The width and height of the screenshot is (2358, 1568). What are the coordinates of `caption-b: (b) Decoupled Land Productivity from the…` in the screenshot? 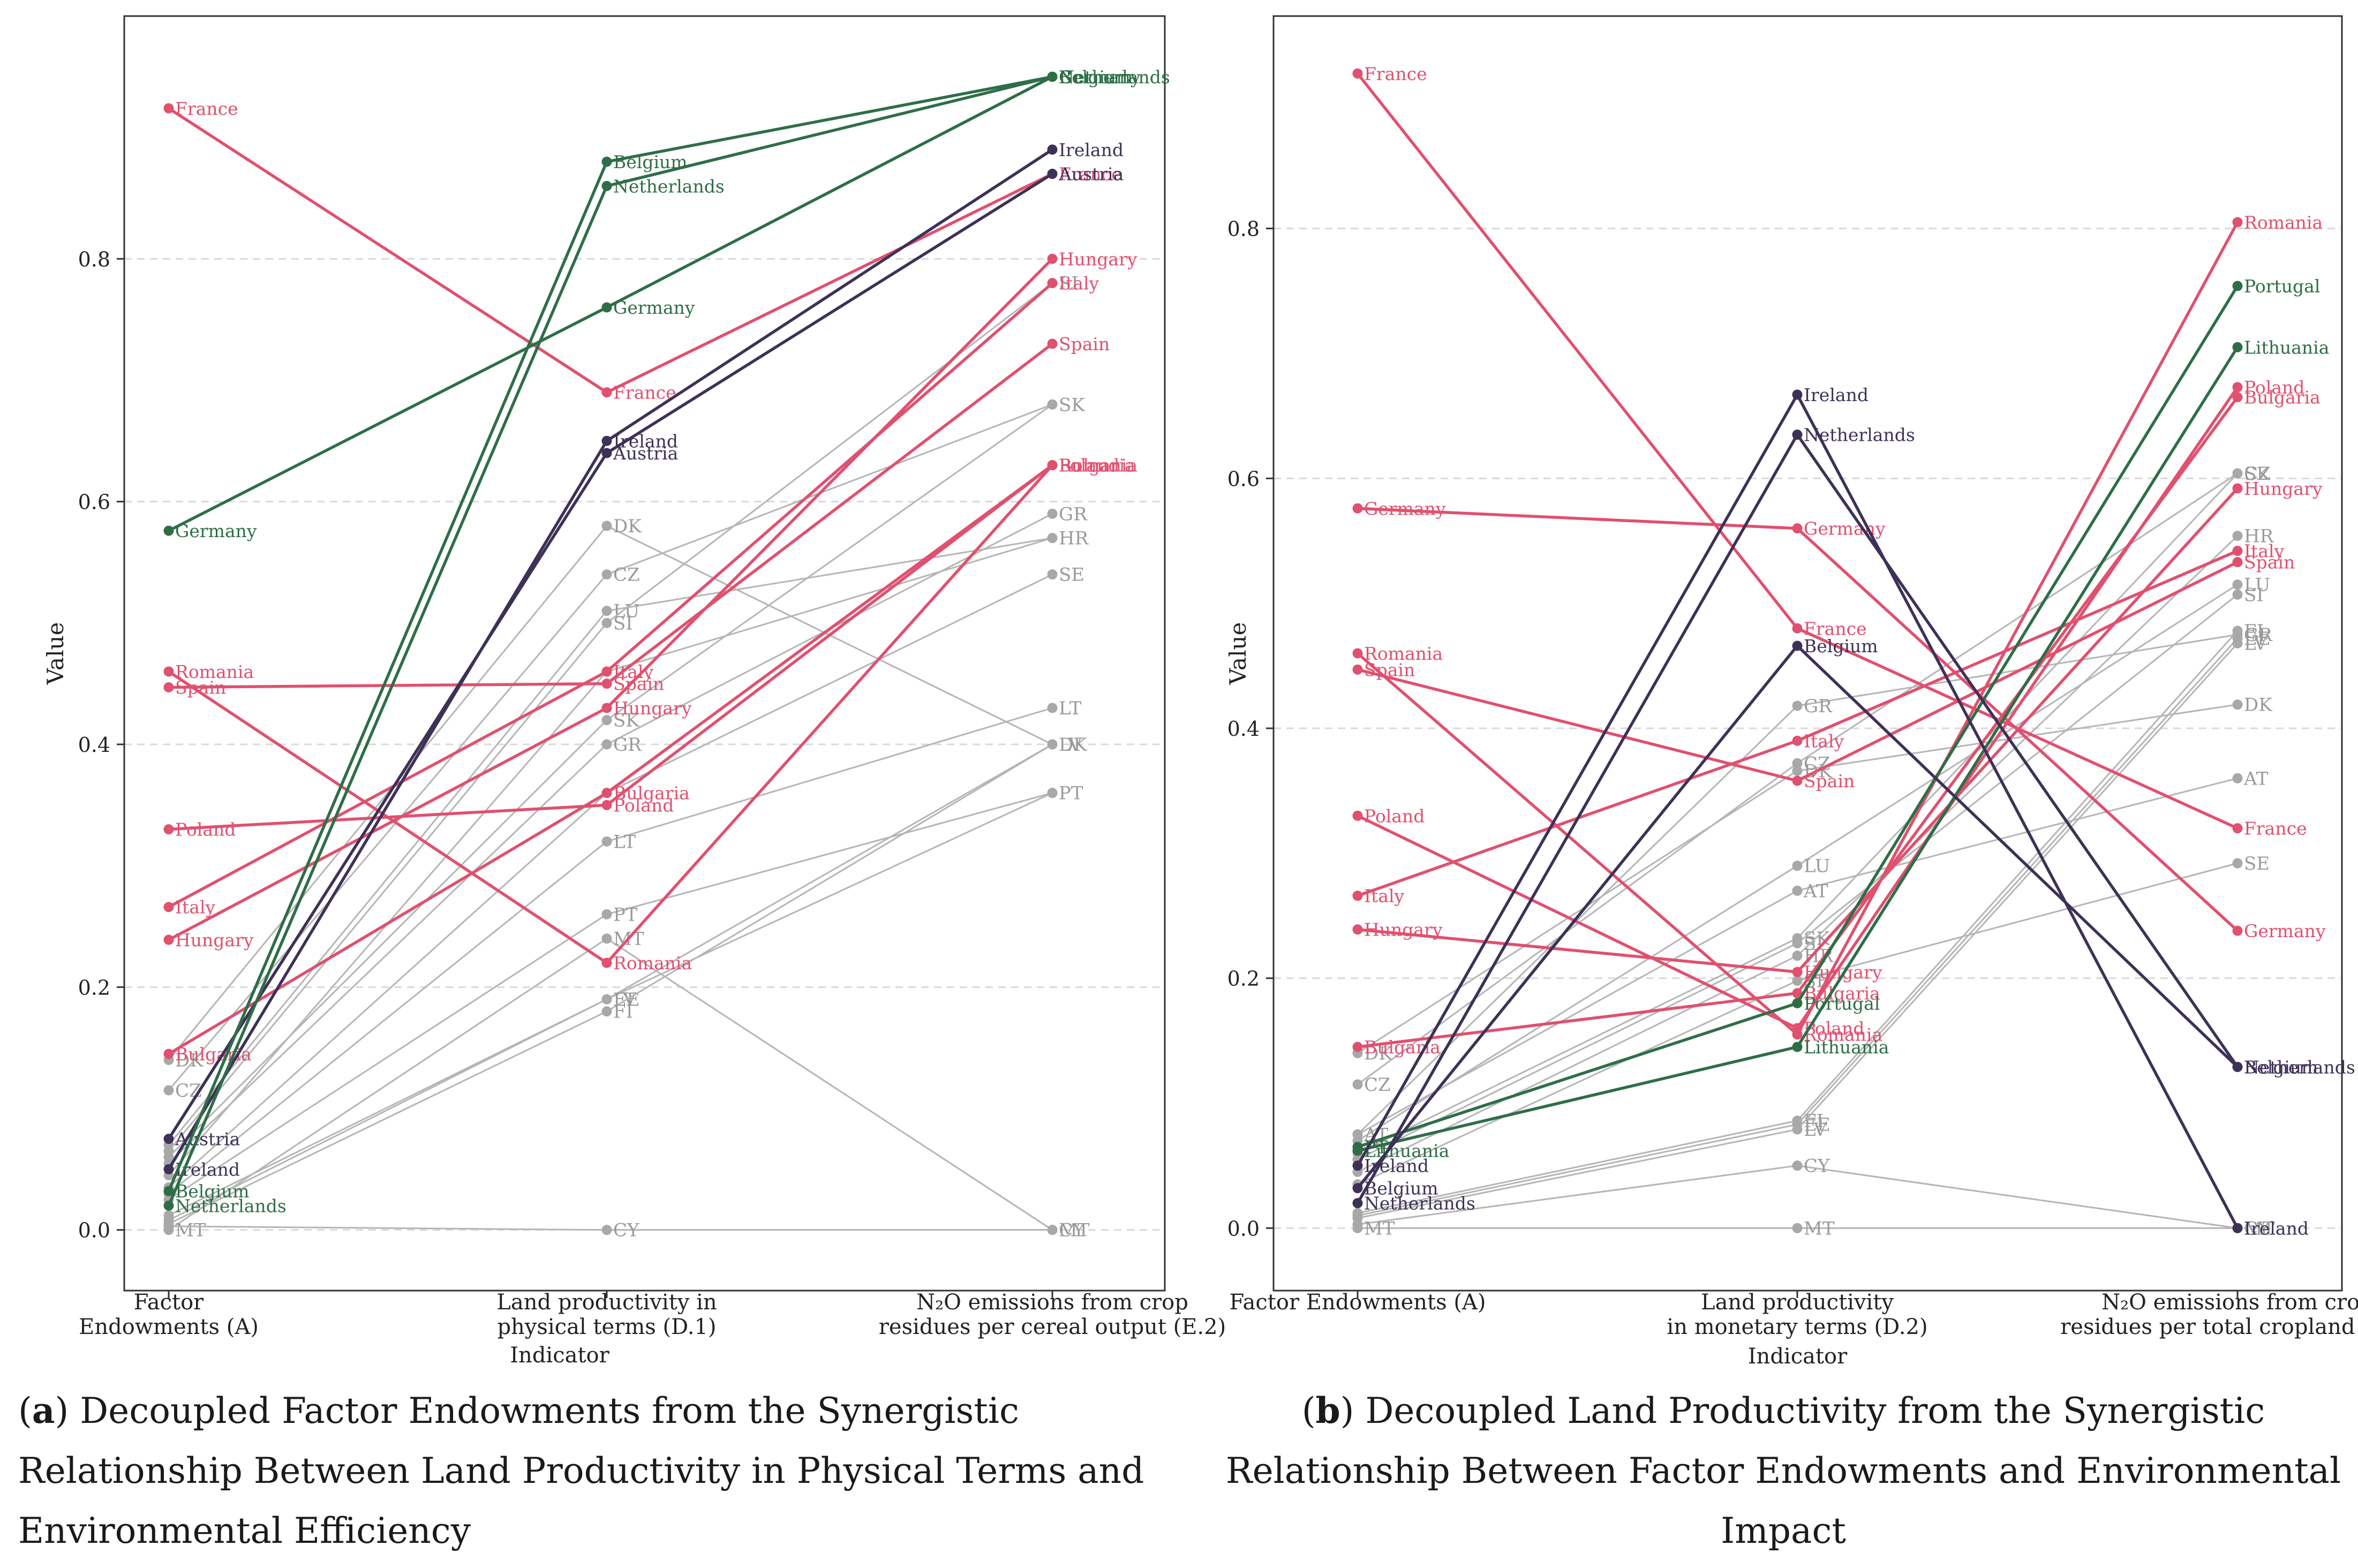 It's located at (1783, 1470).